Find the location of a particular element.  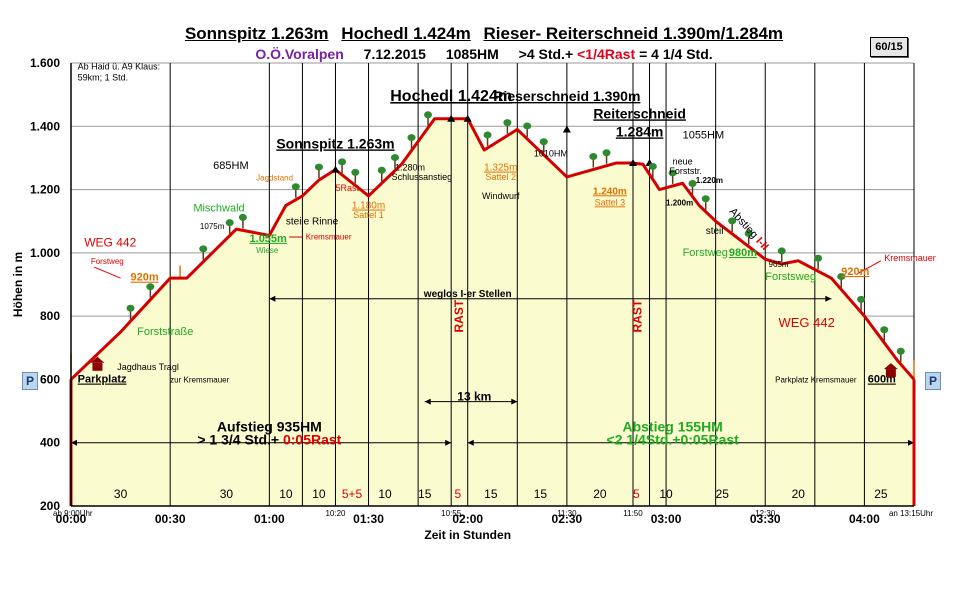

title-part-3: Rieser- Reiterschneid 1.390m/1.284m is located at coordinates (633, 33).